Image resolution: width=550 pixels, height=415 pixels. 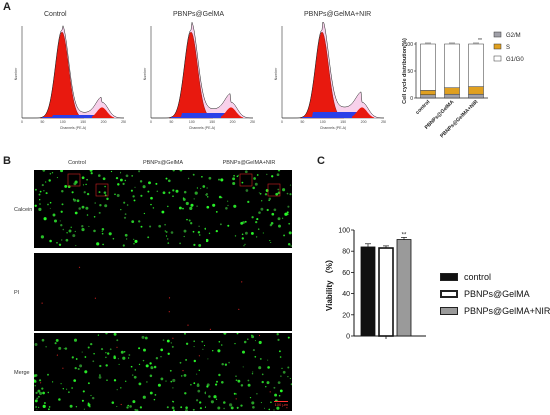 I want to click on via-legend-label: PBNPs@GelMA+NIR, so click(x=507, y=311).